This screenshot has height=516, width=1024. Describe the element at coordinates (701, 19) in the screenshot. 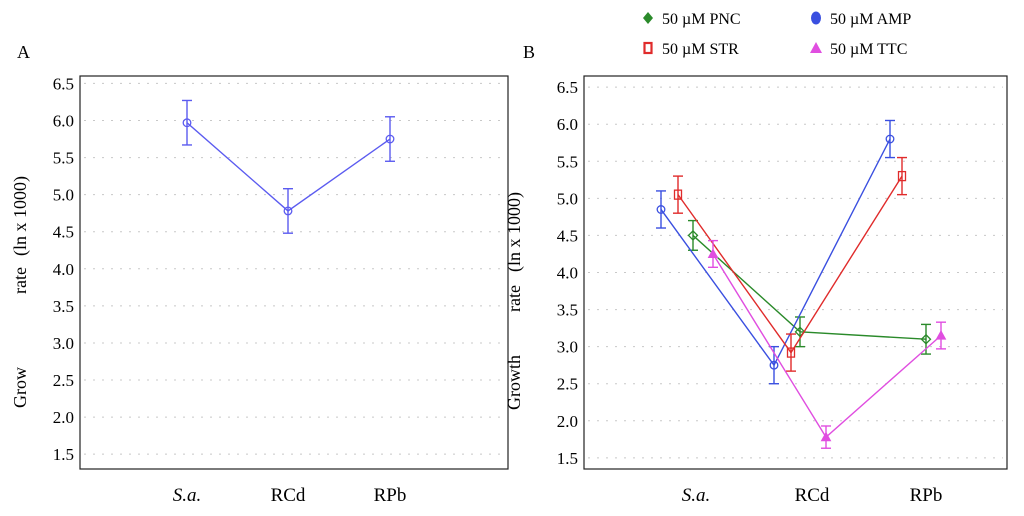

I see `legend-label: 50 µM PNC` at that location.